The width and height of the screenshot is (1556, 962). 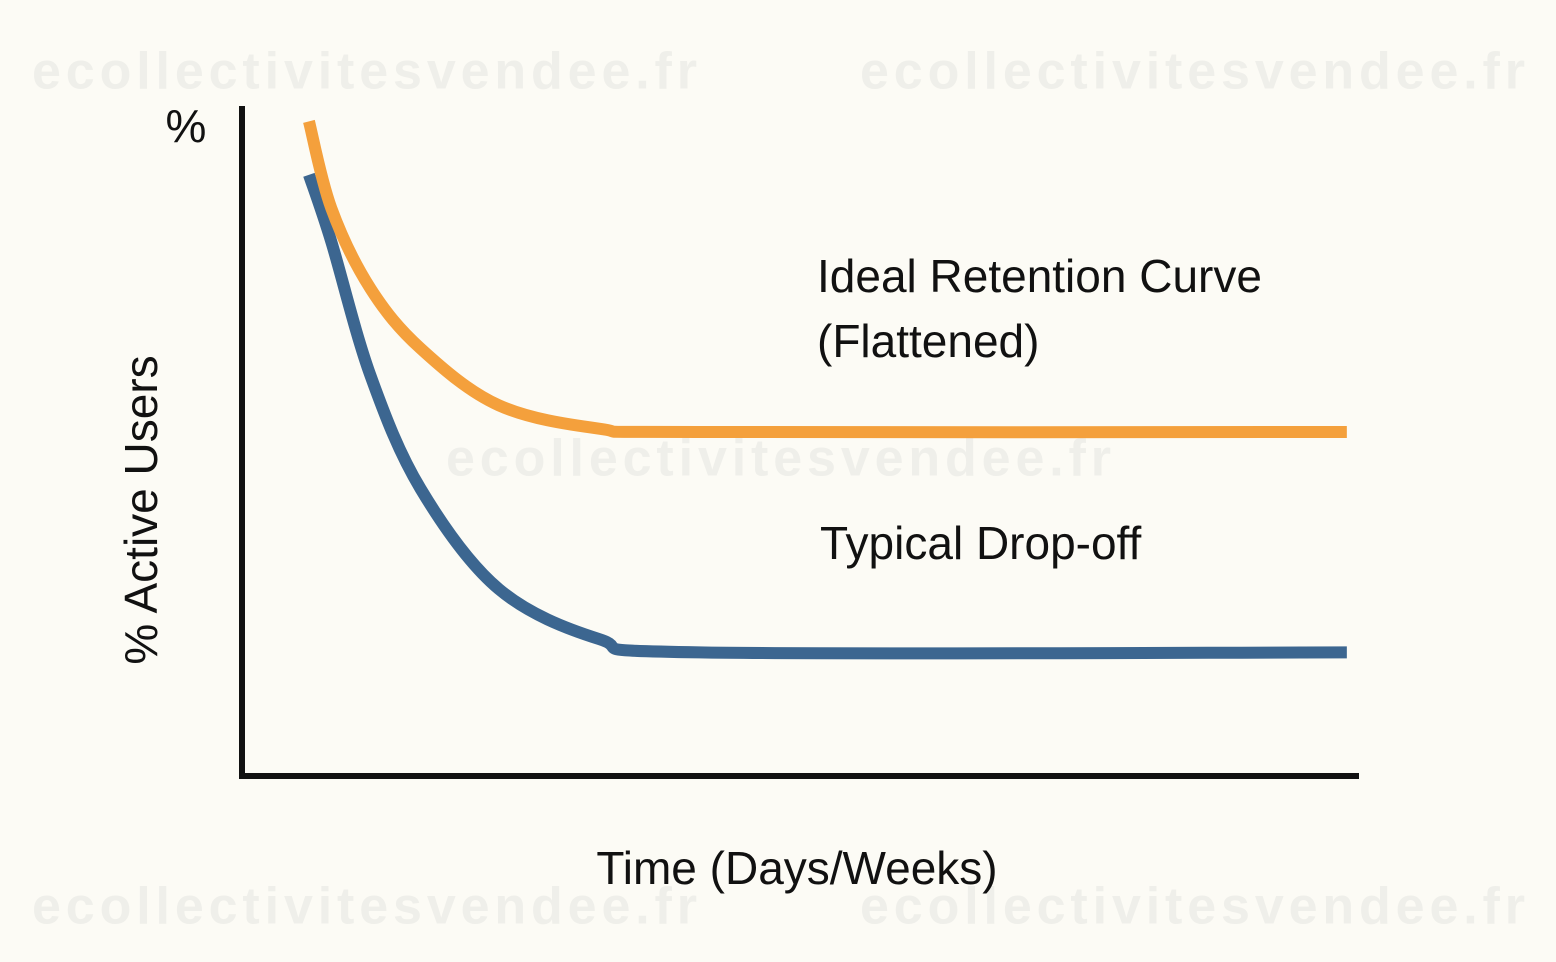 What do you see at coordinates (186, 126) in the screenshot?
I see `y-axis-unit: %` at bounding box center [186, 126].